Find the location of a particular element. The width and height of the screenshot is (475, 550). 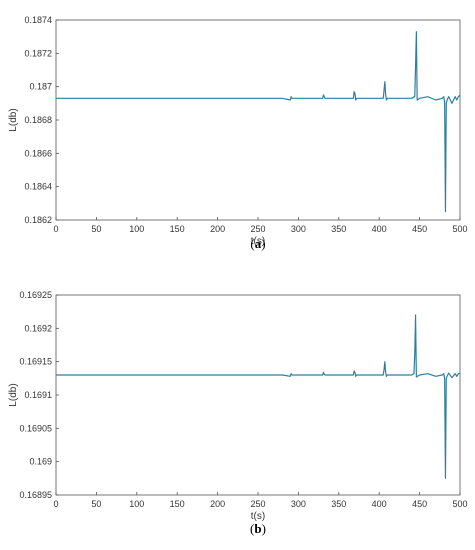

panel-caption: (b) is located at coordinates (258, 528).